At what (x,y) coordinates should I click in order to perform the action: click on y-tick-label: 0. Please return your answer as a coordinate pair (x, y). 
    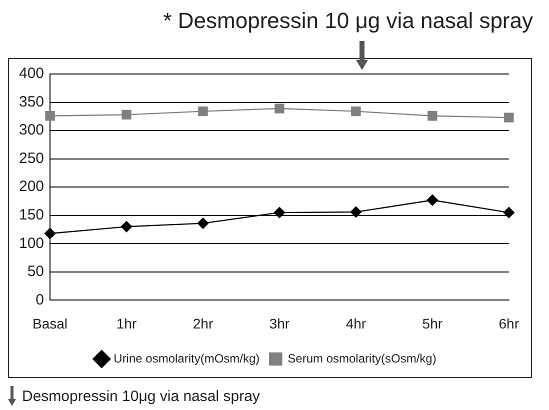
    Looking at the image, I should click on (40, 299).